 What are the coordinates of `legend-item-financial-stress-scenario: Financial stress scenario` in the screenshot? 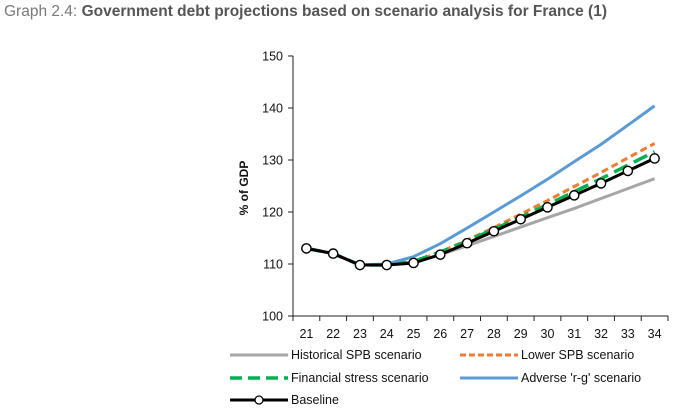 It's located at (329, 378).